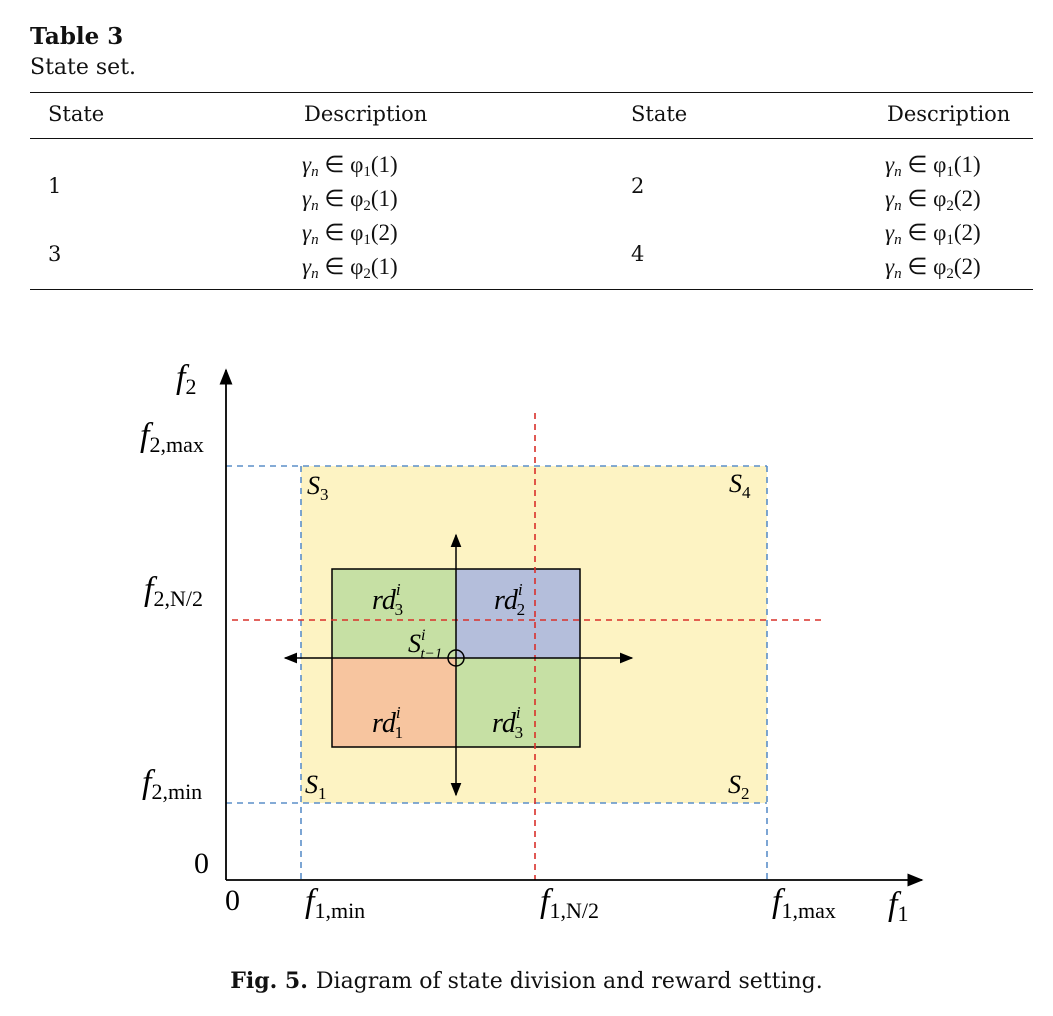 This screenshot has width=1053, height=1016. Describe the element at coordinates (531, 138) in the screenshot. I see `table-header-rule` at that location.